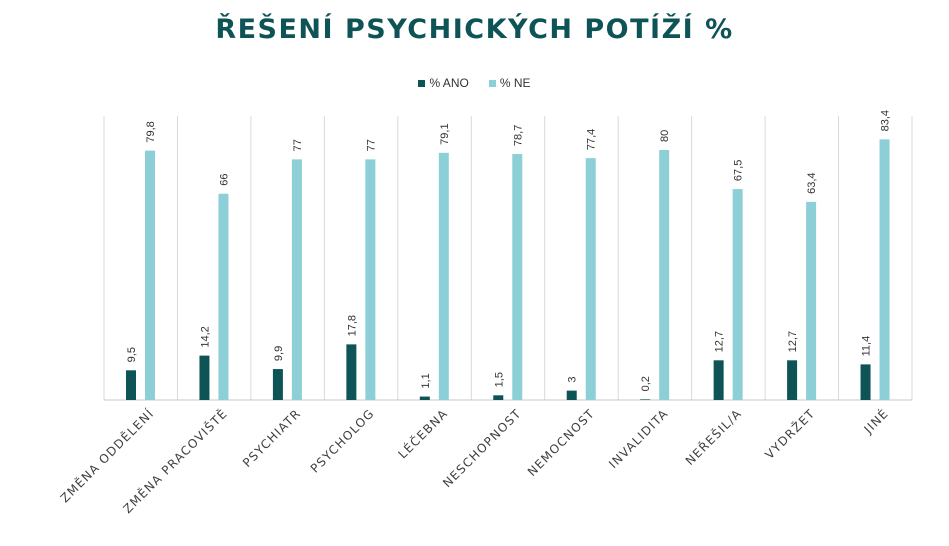  I want to click on legend-item-ne: % NE, so click(509, 83).